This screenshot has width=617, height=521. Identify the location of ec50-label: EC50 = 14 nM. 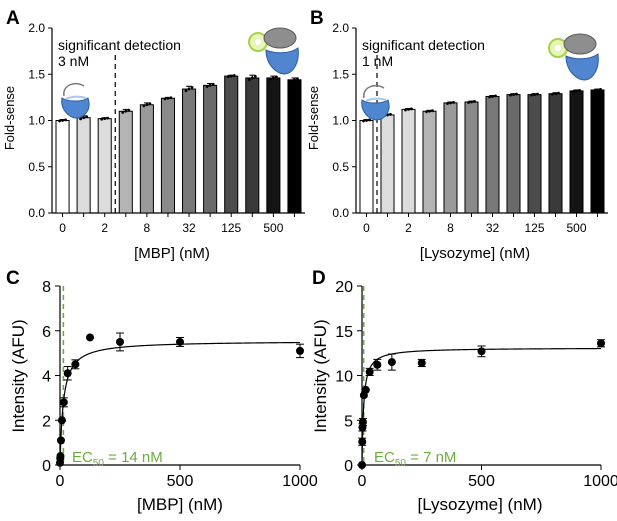
(117, 459).